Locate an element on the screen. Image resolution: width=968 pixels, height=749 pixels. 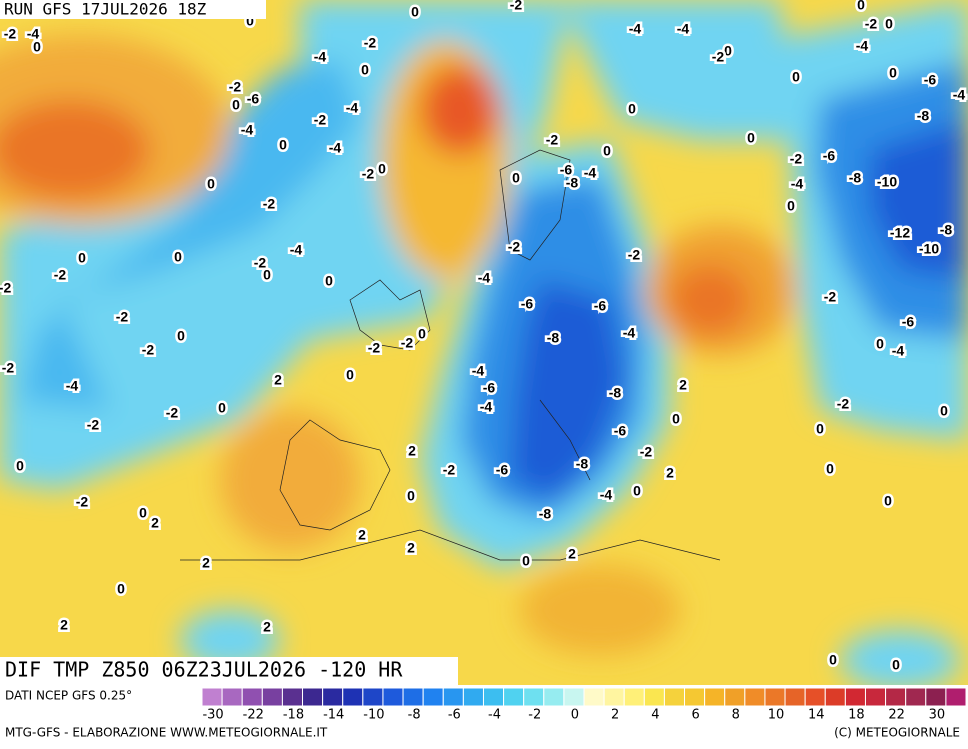
legend-tick-label: 2 is located at coordinates (615, 715).